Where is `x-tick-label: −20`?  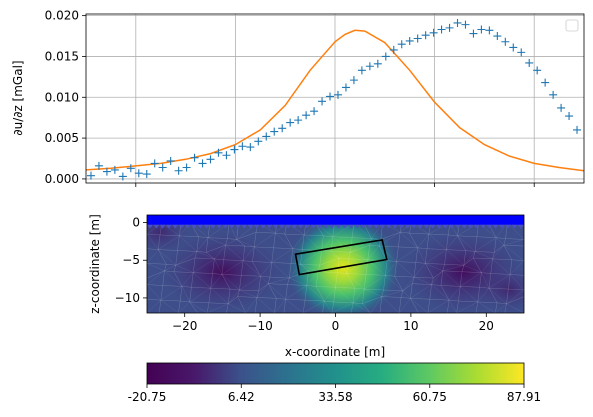 x-tick-label: −20 is located at coordinates (184, 326).